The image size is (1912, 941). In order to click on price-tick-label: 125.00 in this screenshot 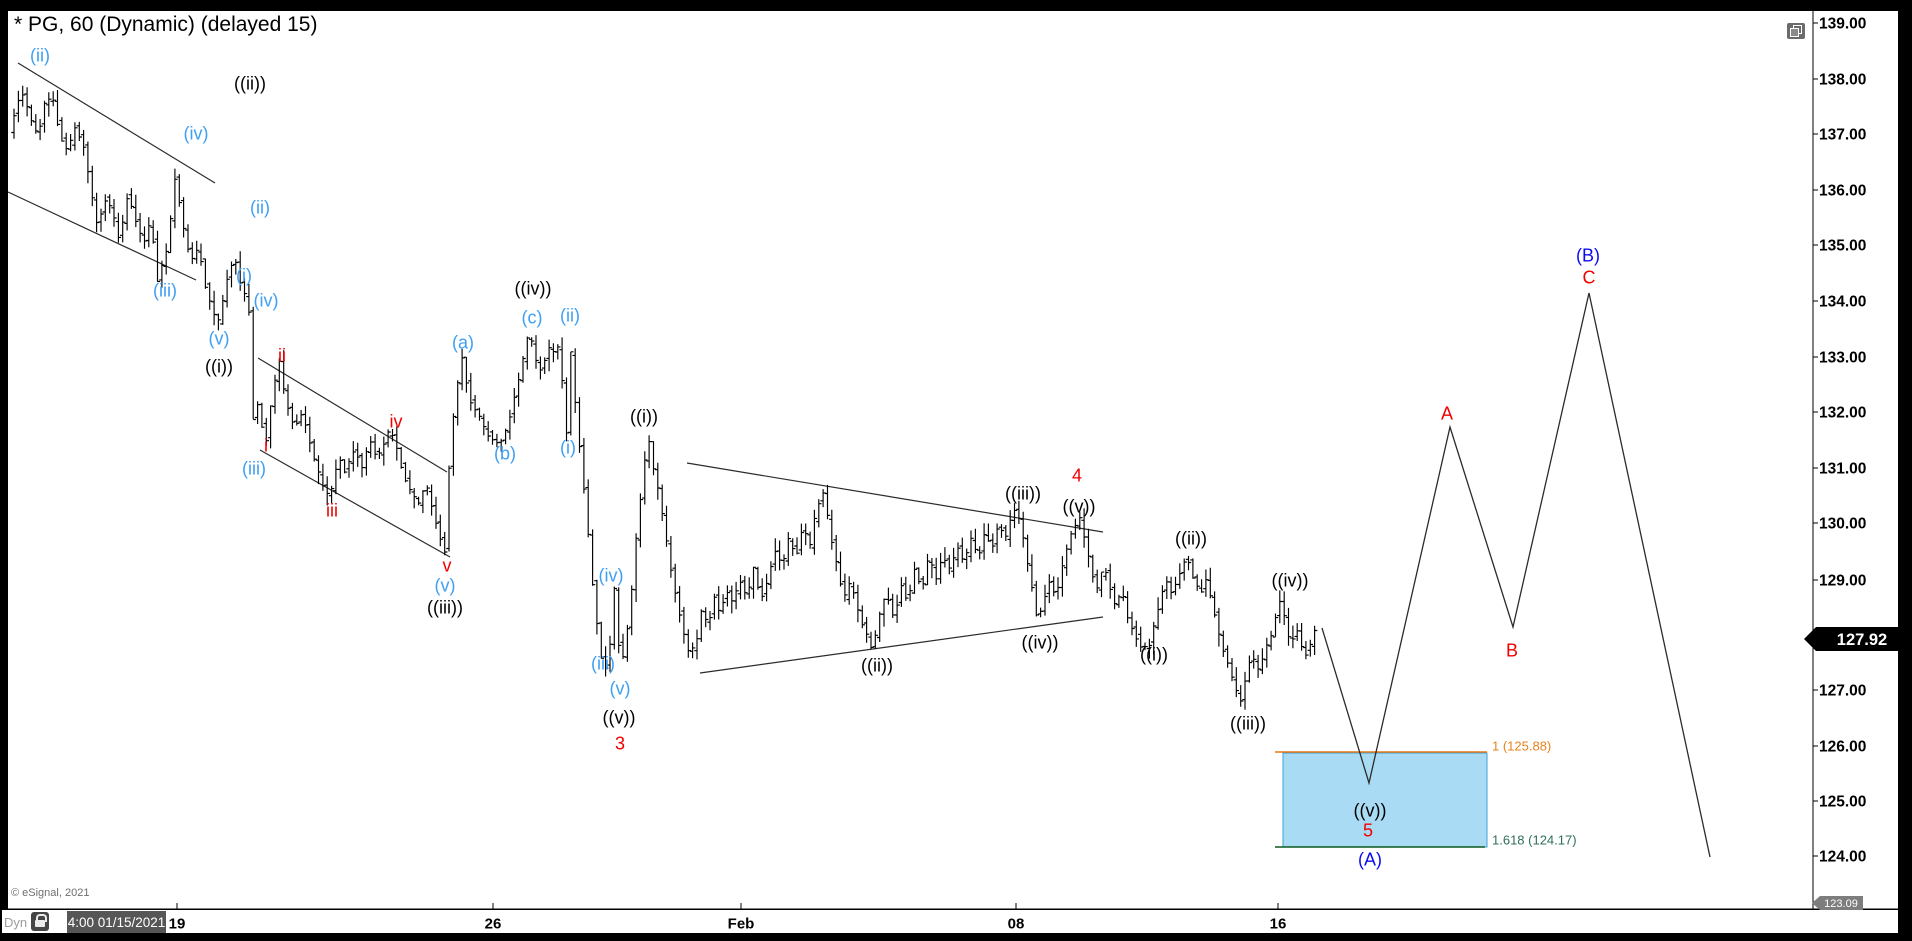, I will do `click(1842, 801)`.